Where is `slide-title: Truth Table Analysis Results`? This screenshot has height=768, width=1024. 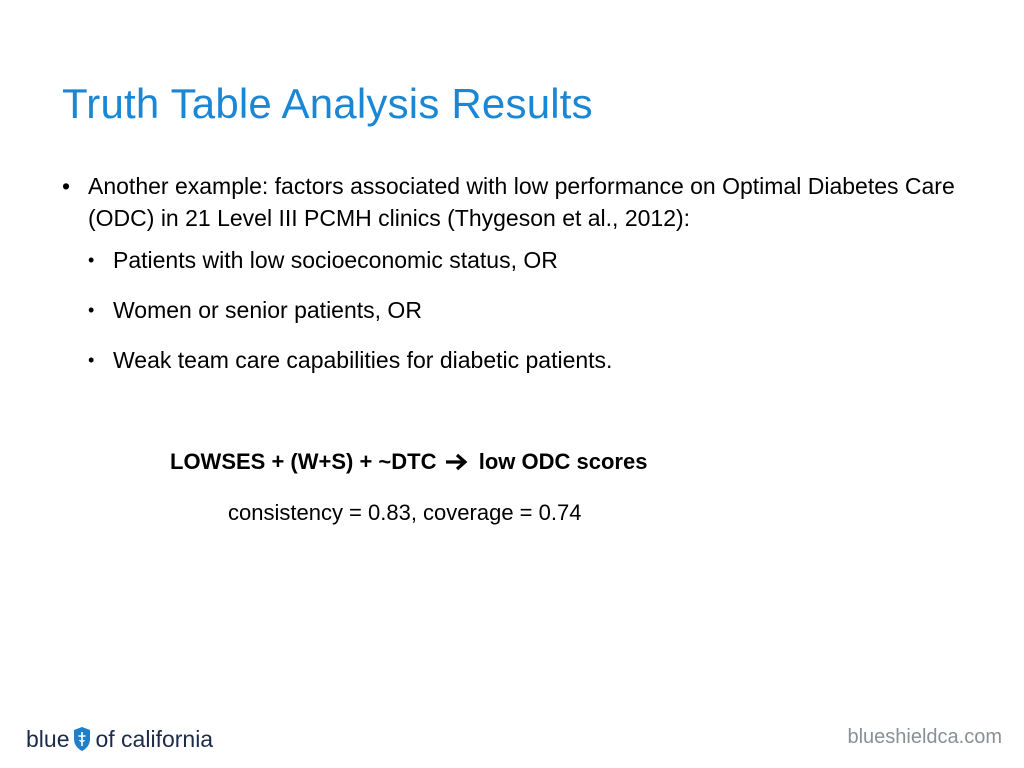
slide-title: Truth Table Analysis Results is located at coordinates (327, 103).